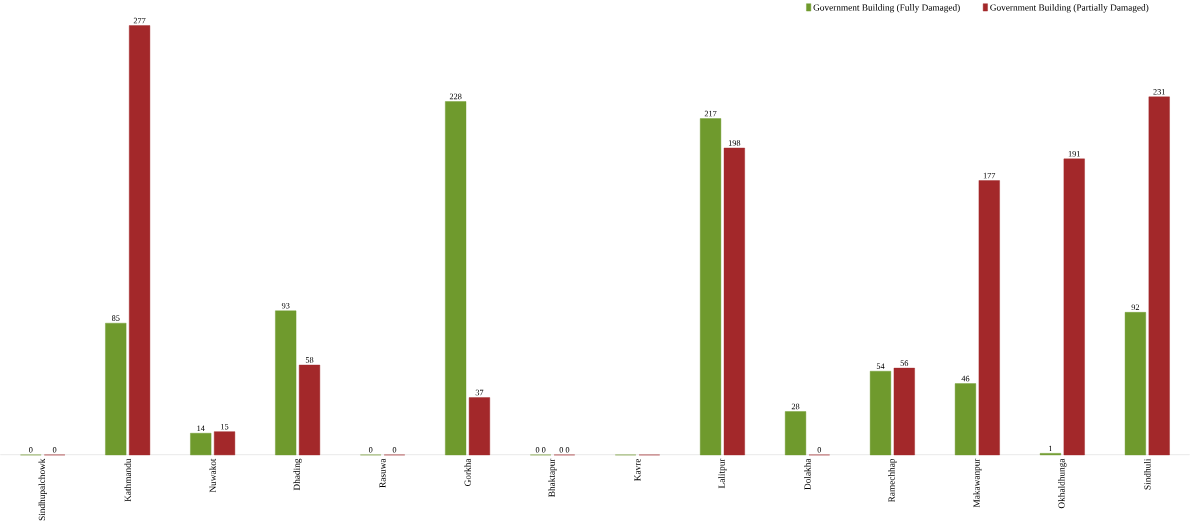  I want to click on legend-label: Government Building (Partially Damaged), so click(1069, 8).